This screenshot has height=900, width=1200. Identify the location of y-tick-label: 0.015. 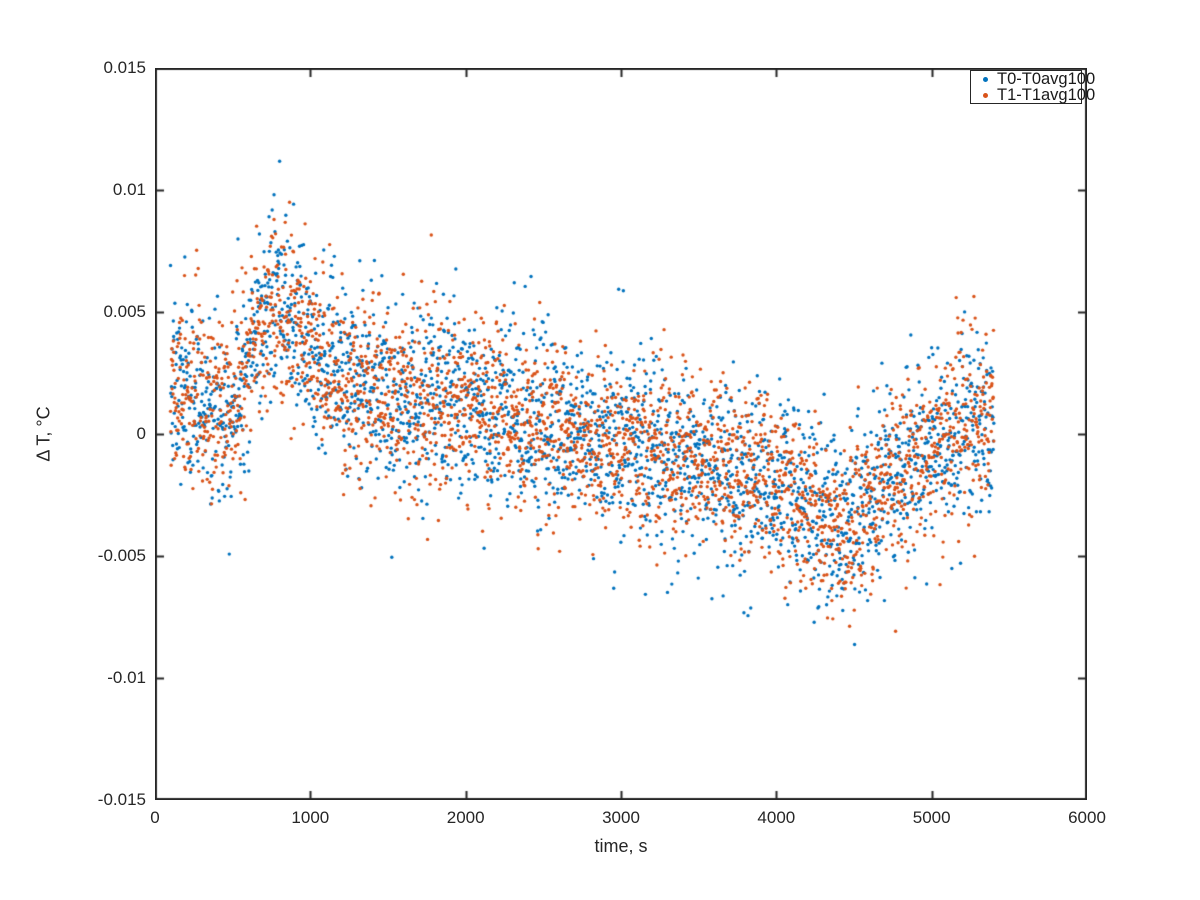
(124, 67).